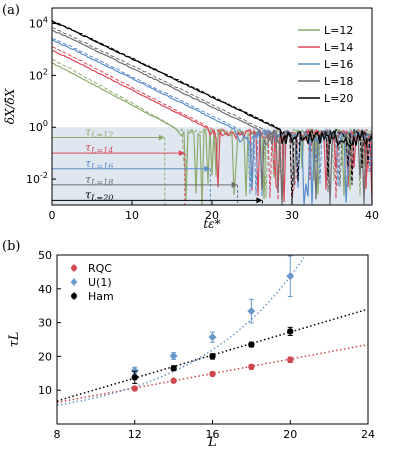 This screenshot has width=407, height=473. I want to click on legend-label-L=14: L=14, so click(338, 47).